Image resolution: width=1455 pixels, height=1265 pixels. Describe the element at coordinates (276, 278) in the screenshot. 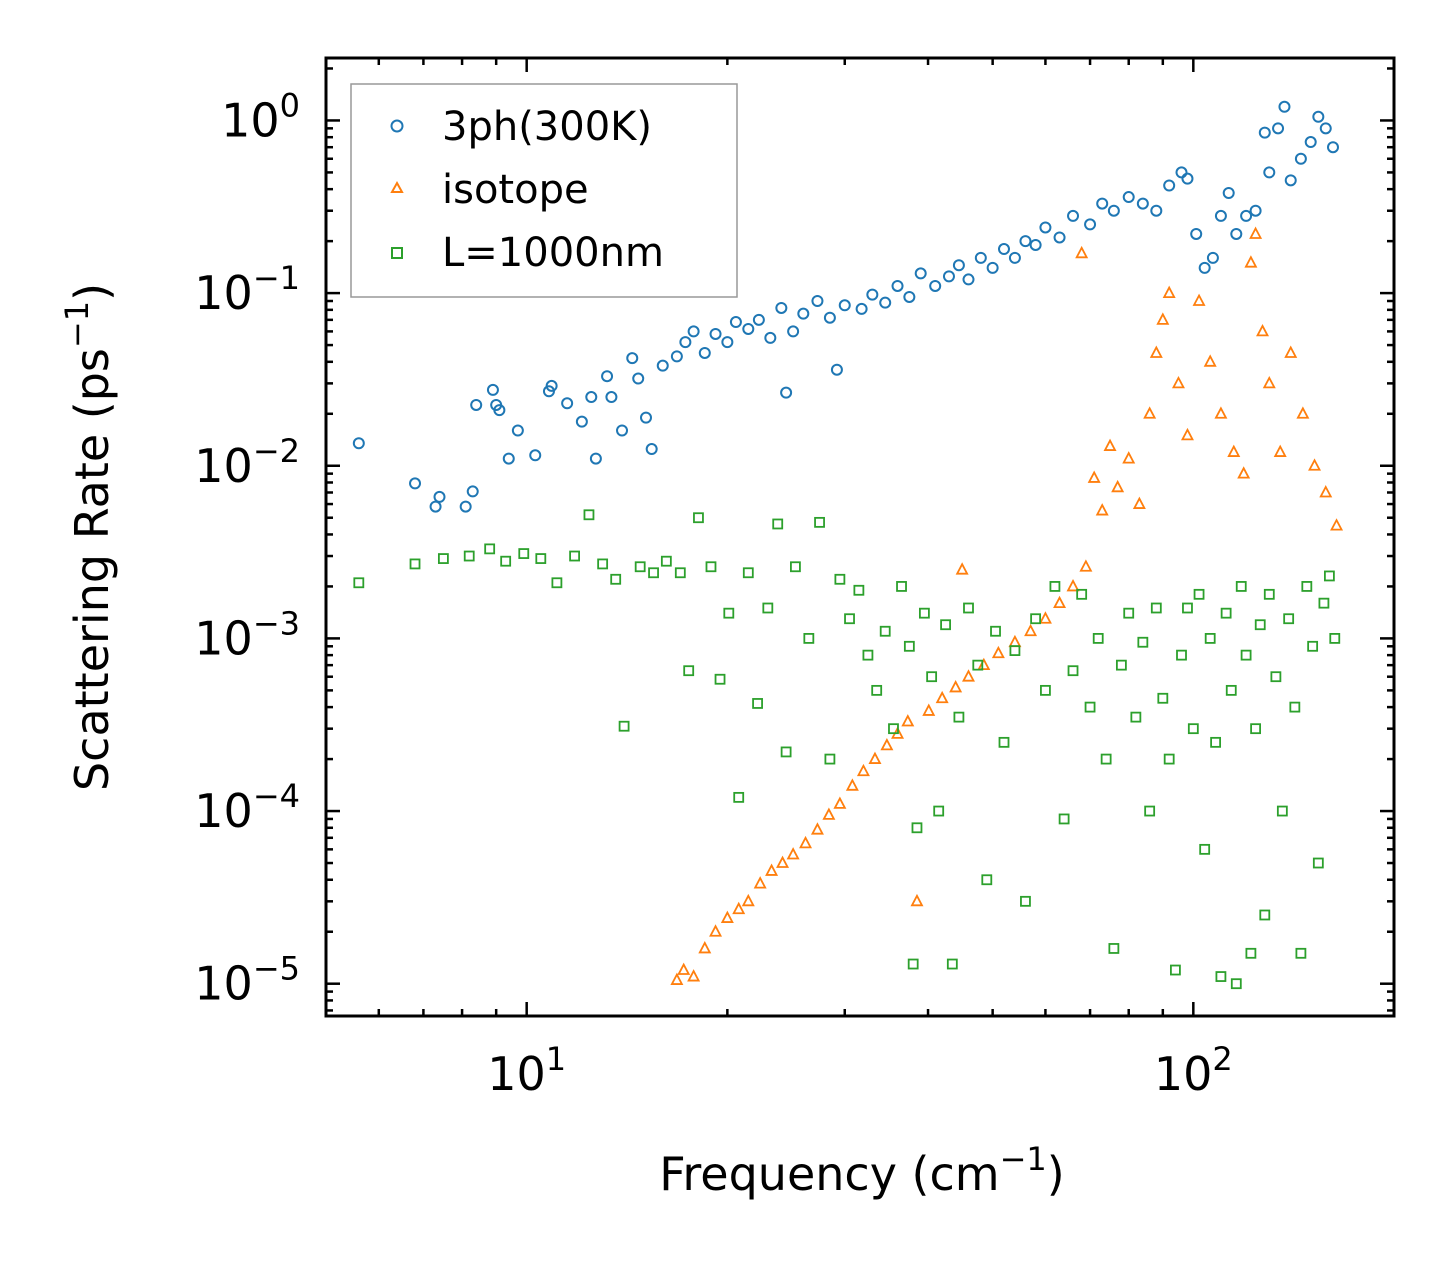

I see `y-tick-label-exp: −1` at that location.